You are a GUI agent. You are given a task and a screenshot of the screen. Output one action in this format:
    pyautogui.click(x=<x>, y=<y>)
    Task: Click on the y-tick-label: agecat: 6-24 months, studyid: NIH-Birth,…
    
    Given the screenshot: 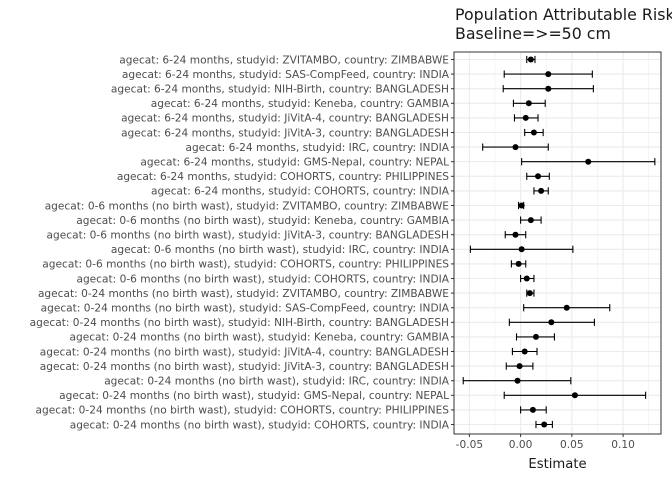 What is the action you would take?
    pyautogui.click(x=280, y=90)
    